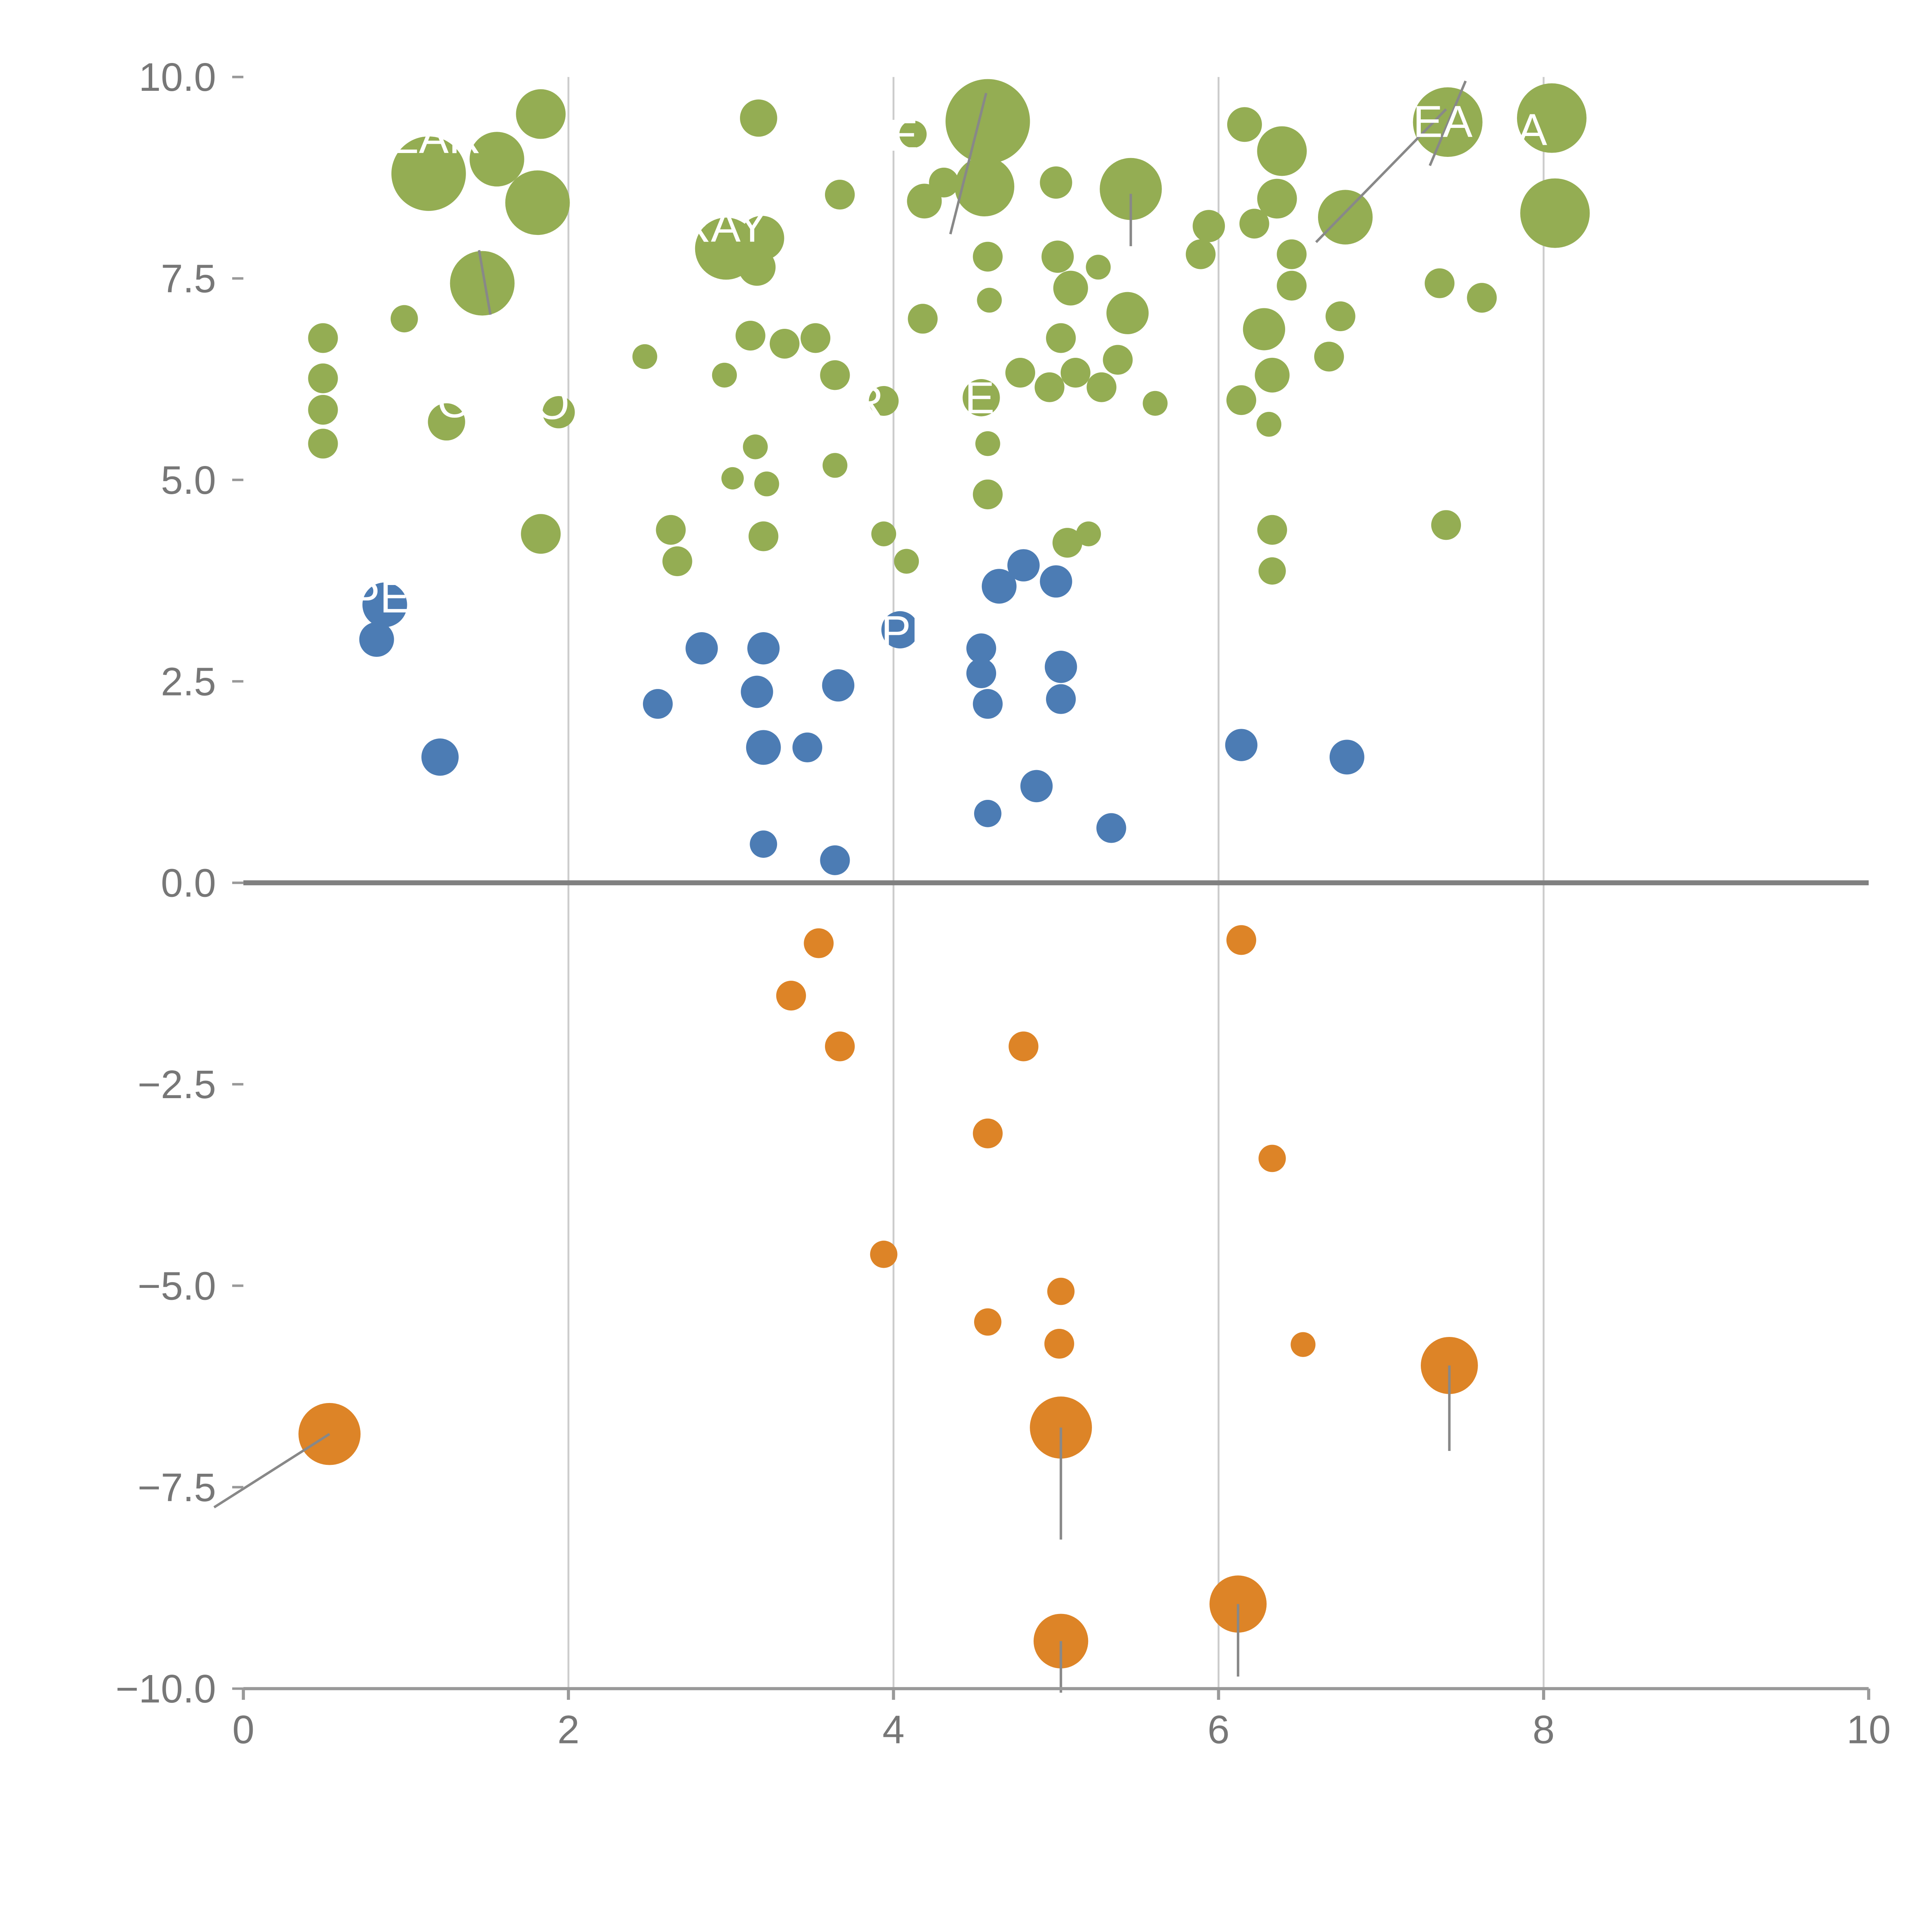 Image resolution: width=1932 pixels, height=1932 pixels. Describe the element at coordinates (1869, 1730) in the screenshot. I see `x-tick-label: 10` at that location.